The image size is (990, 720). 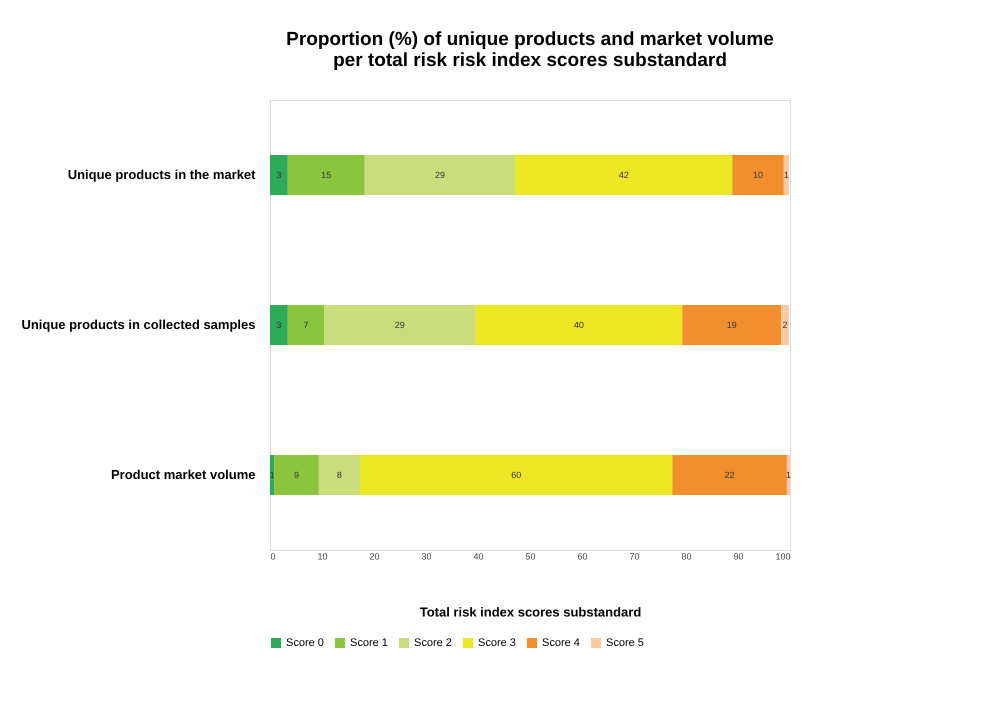 What do you see at coordinates (273, 557) in the screenshot?
I see `x-tick-label: 0` at bounding box center [273, 557].